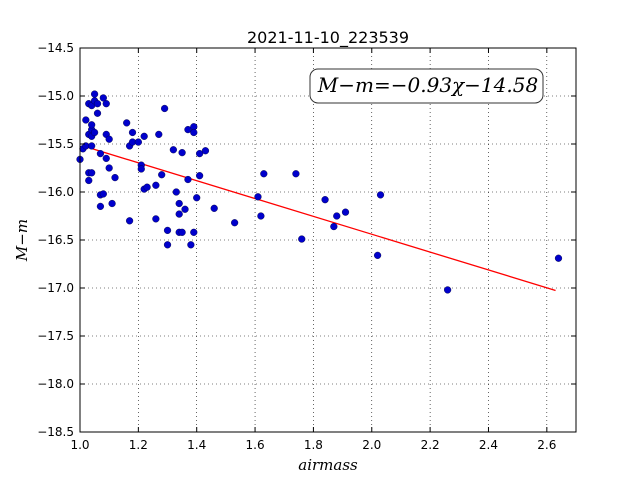 Image resolution: width=640 pixels, height=480 pixels. Describe the element at coordinates (79, 445) in the screenshot. I see `x-tick-label: 1.0` at that location.